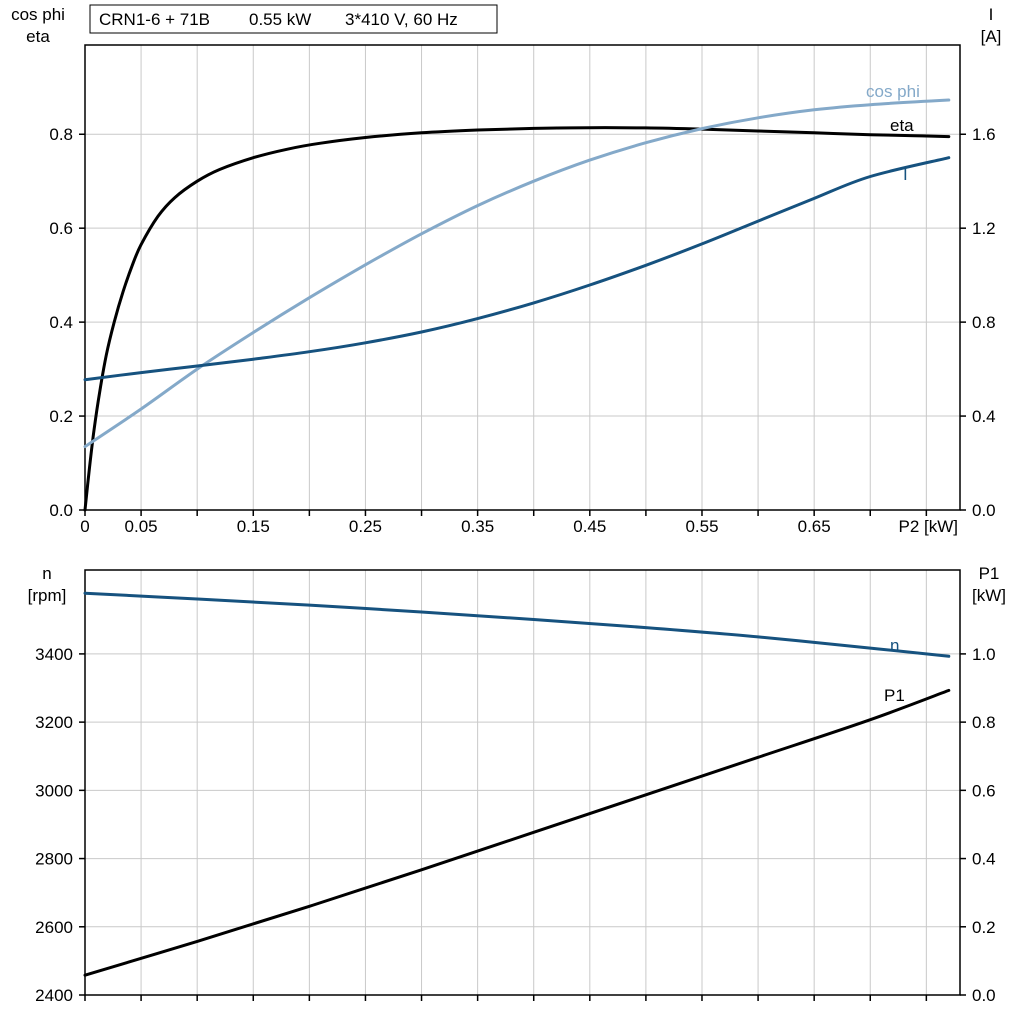  What do you see at coordinates (61, 416) in the screenshot?
I see `left-tick-label: 0.2` at bounding box center [61, 416].